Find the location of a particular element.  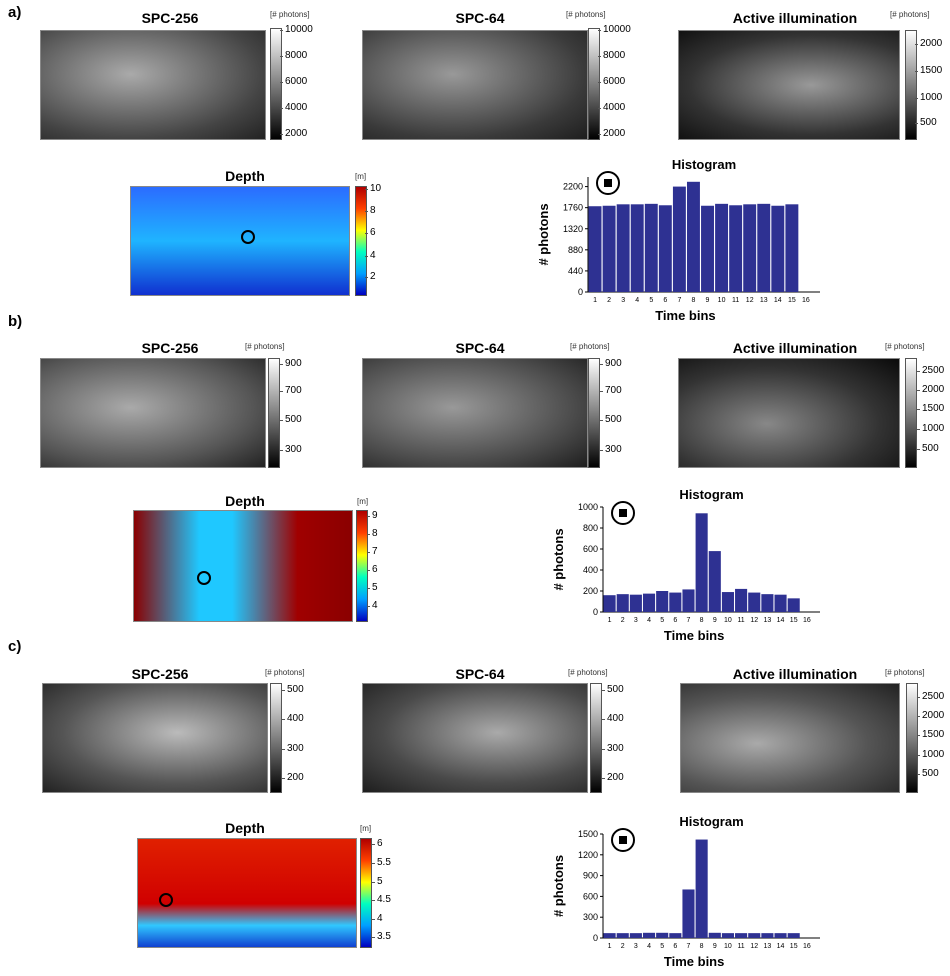

y-tick-label: 1200 is located at coordinates (588, 855).